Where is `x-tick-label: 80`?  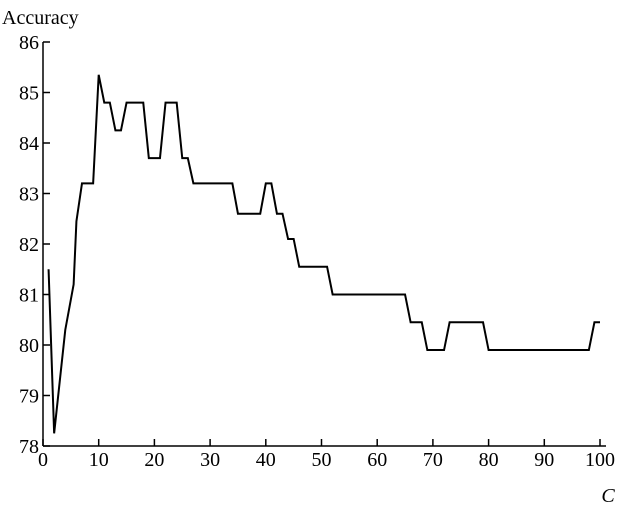 x-tick-label: 80 is located at coordinates (489, 460).